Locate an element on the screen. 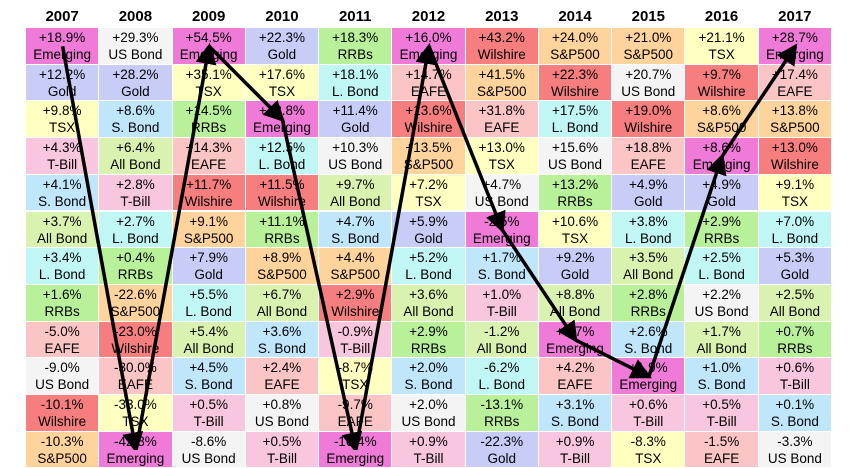  return-value: +18.9% is located at coordinates (62, 37).